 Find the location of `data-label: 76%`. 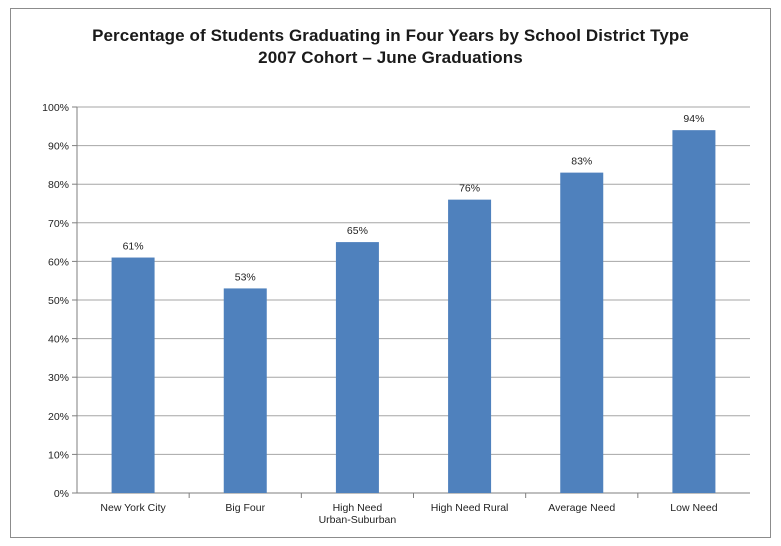

data-label: 76% is located at coordinates (469, 189).